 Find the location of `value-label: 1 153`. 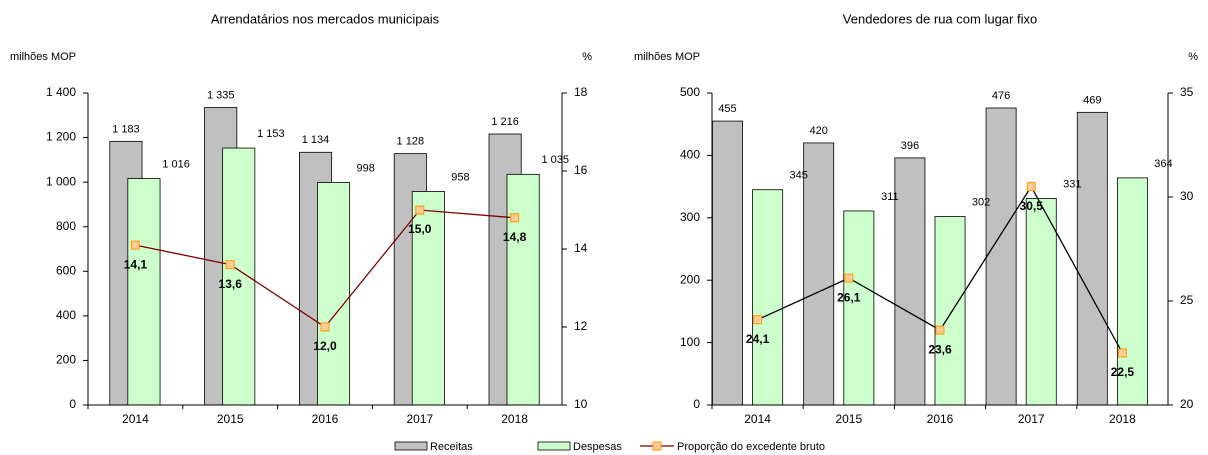

value-label: 1 153 is located at coordinates (271, 134).